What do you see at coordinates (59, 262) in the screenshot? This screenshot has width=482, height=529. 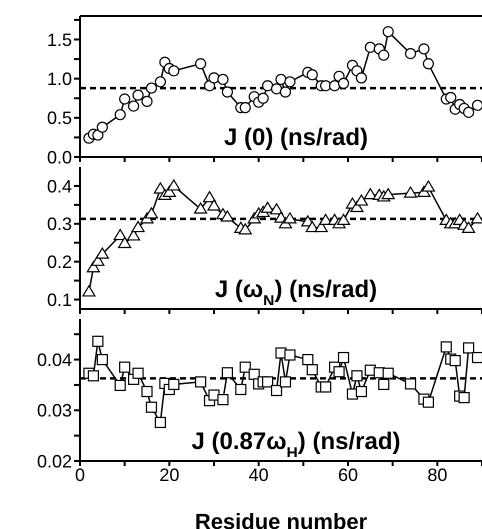 I see `y-tick-label: 0.2` at bounding box center [59, 262].